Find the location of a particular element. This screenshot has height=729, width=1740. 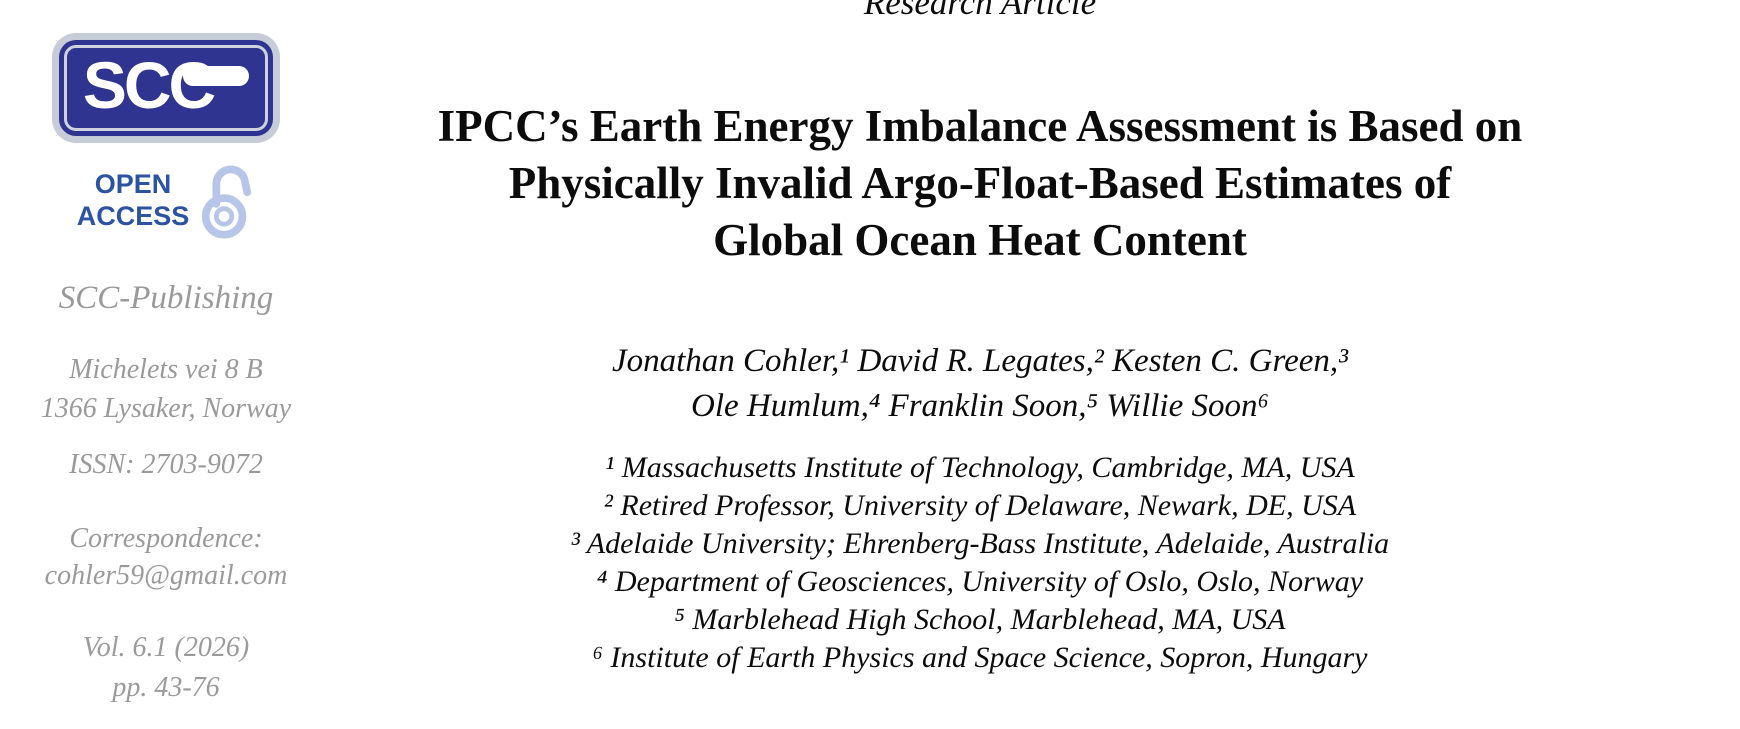

scc-logo-face: SCC is located at coordinates (166, 88).